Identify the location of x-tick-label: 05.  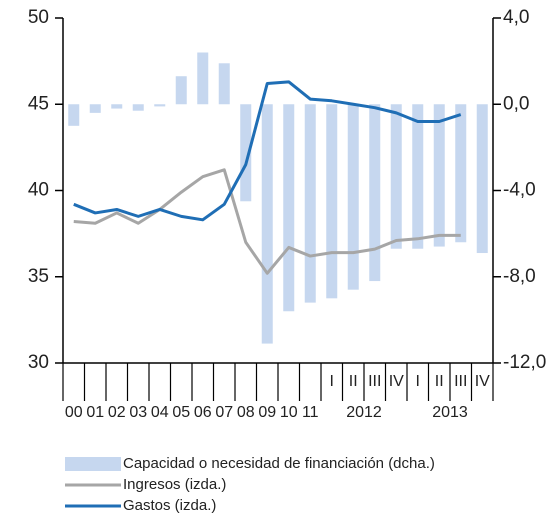
(181, 412).